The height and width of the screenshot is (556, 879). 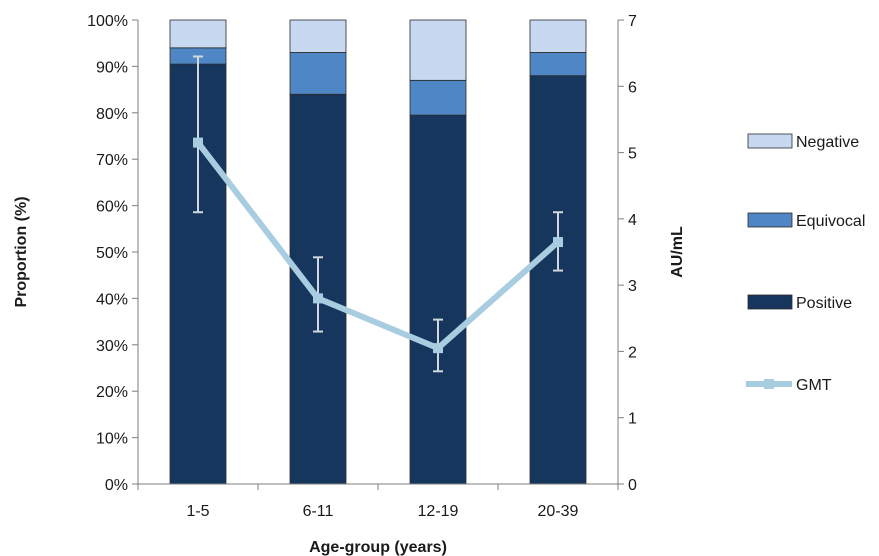 What do you see at coordinates (770, 141) in the screenshot?
I see `legend-swatch-negative` at bounding box center [770, 141].